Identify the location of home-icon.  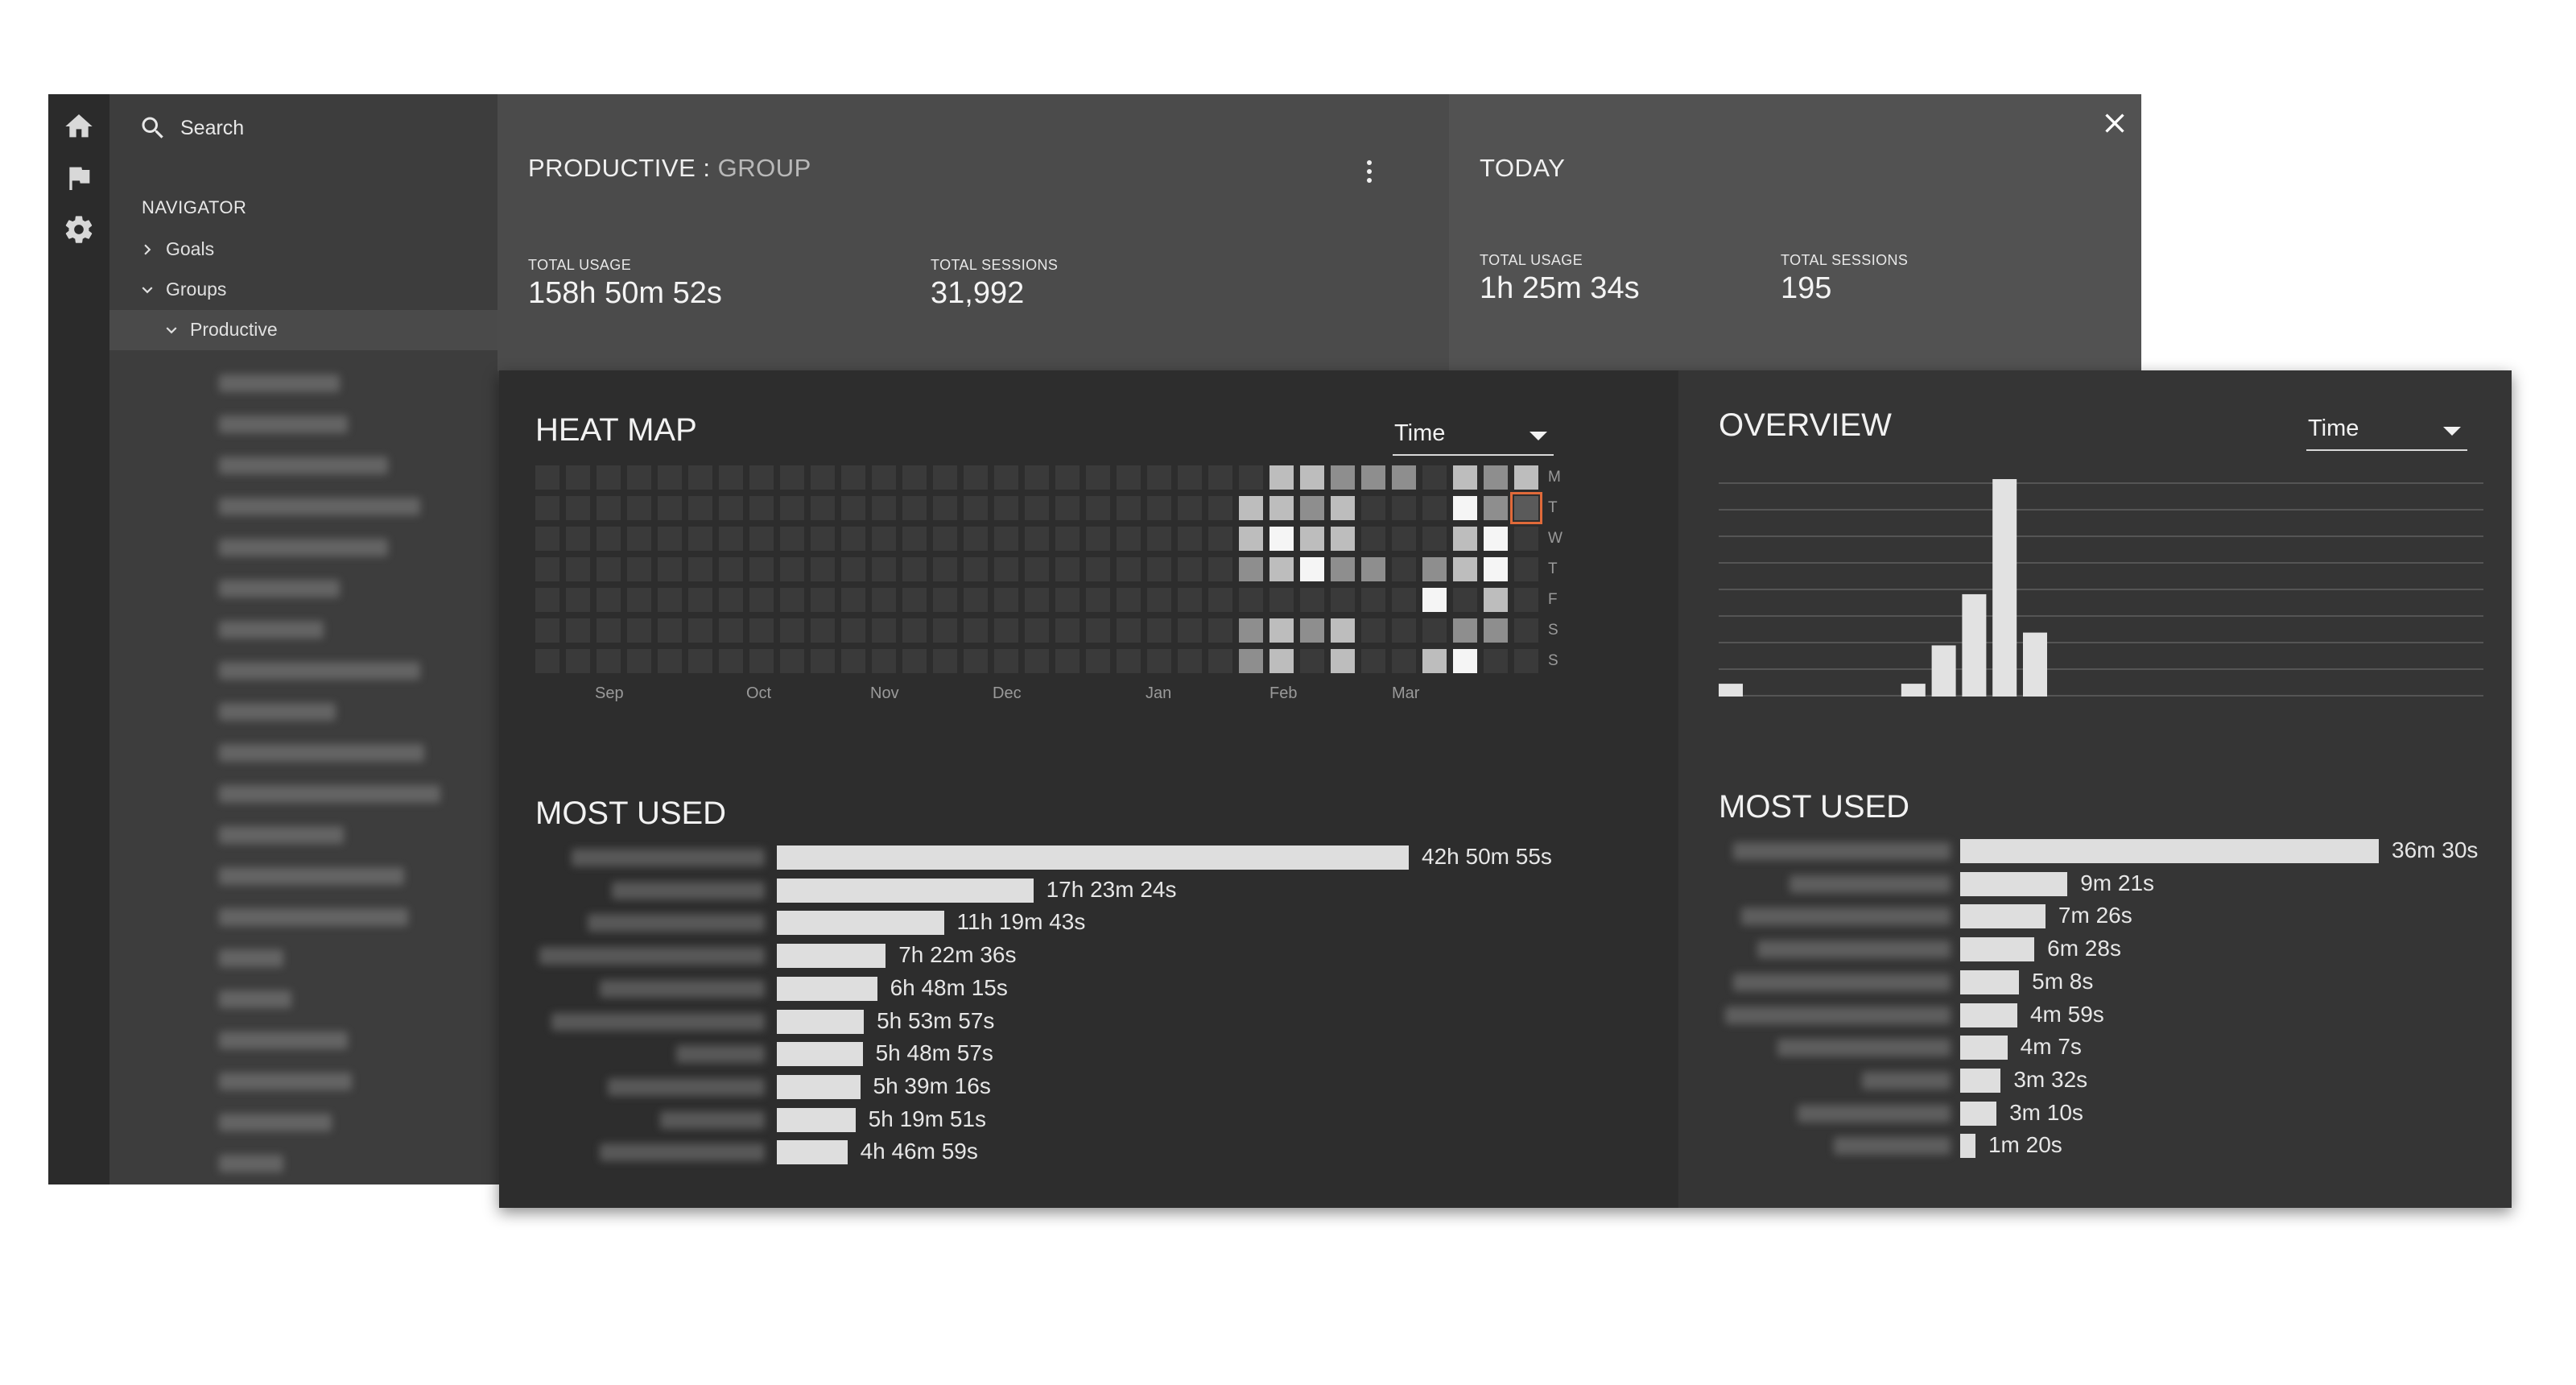
(79, 127).